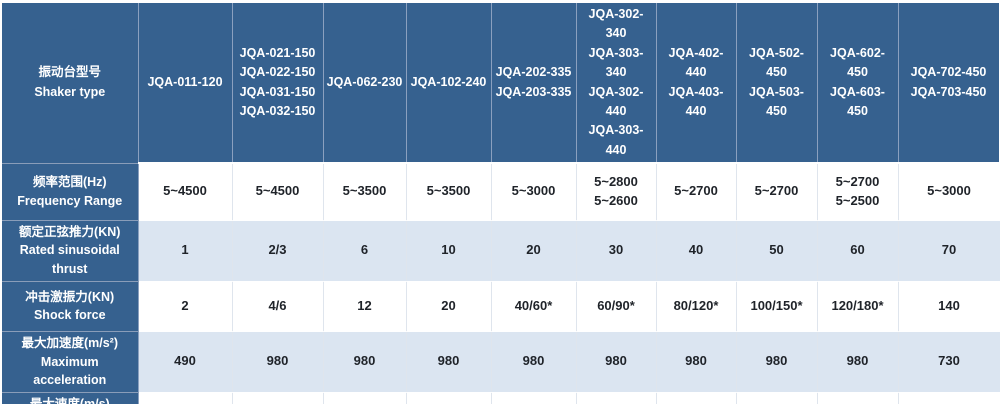 The image size is (1000, 404). I want to click on header-label-cell: 振动台型号 Shaker type, so click(70, 83).